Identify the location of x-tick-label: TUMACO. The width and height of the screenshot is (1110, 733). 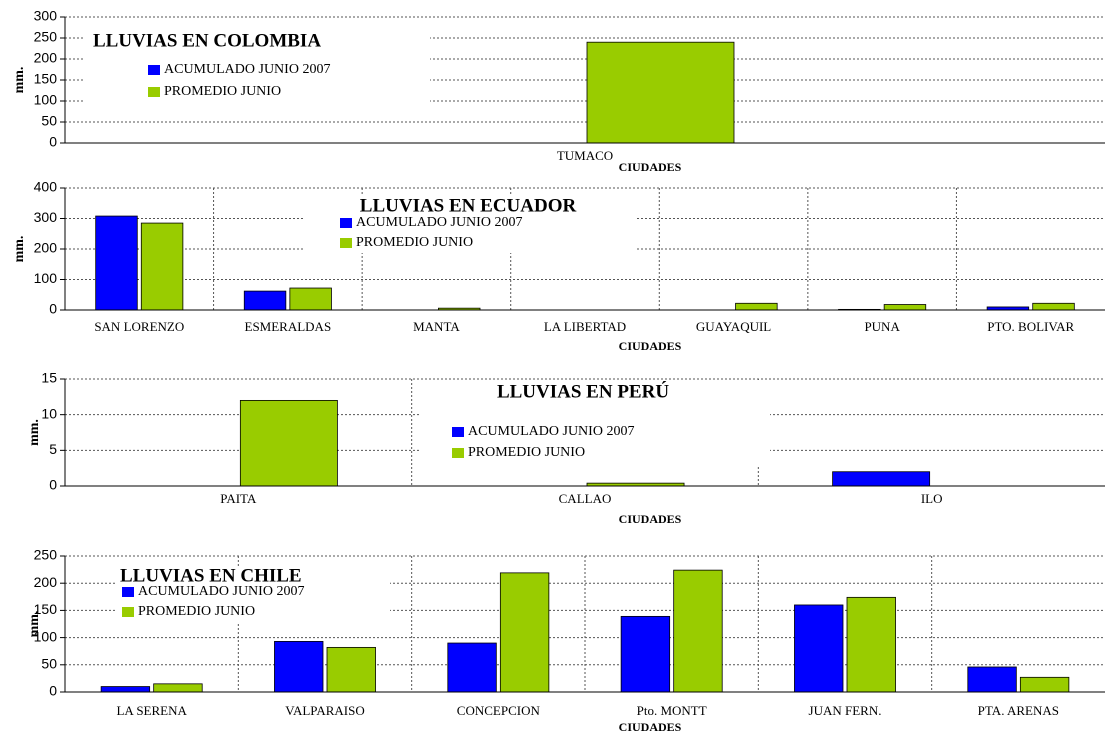
(585, 155).